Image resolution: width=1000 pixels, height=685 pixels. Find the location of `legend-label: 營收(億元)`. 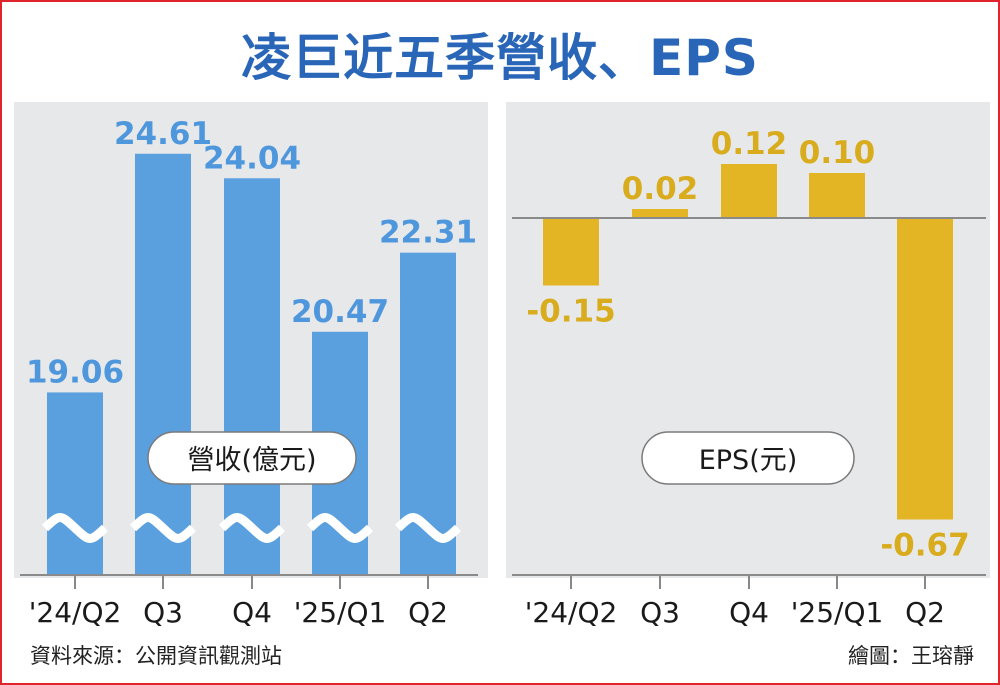

legend-label: 營收(億元) is located at coordinates (251, 460).